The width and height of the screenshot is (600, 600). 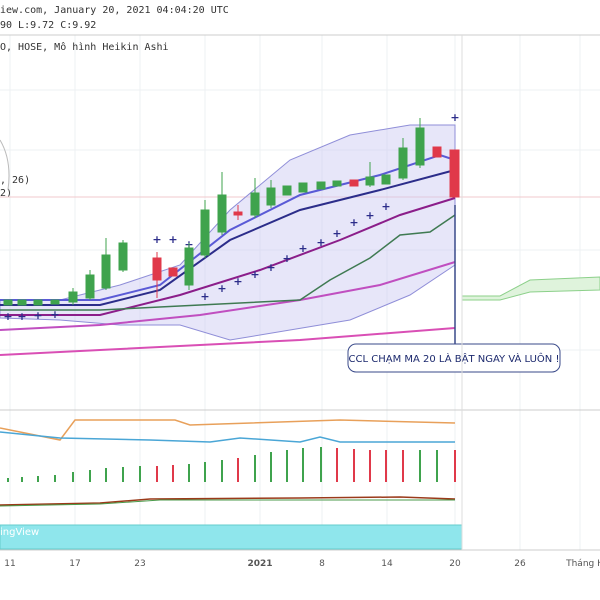 What do you see at coordinates (582, 564) in the screenshot?
I see `x-tick-label: Tháng H` at bounding box center [582, 564].